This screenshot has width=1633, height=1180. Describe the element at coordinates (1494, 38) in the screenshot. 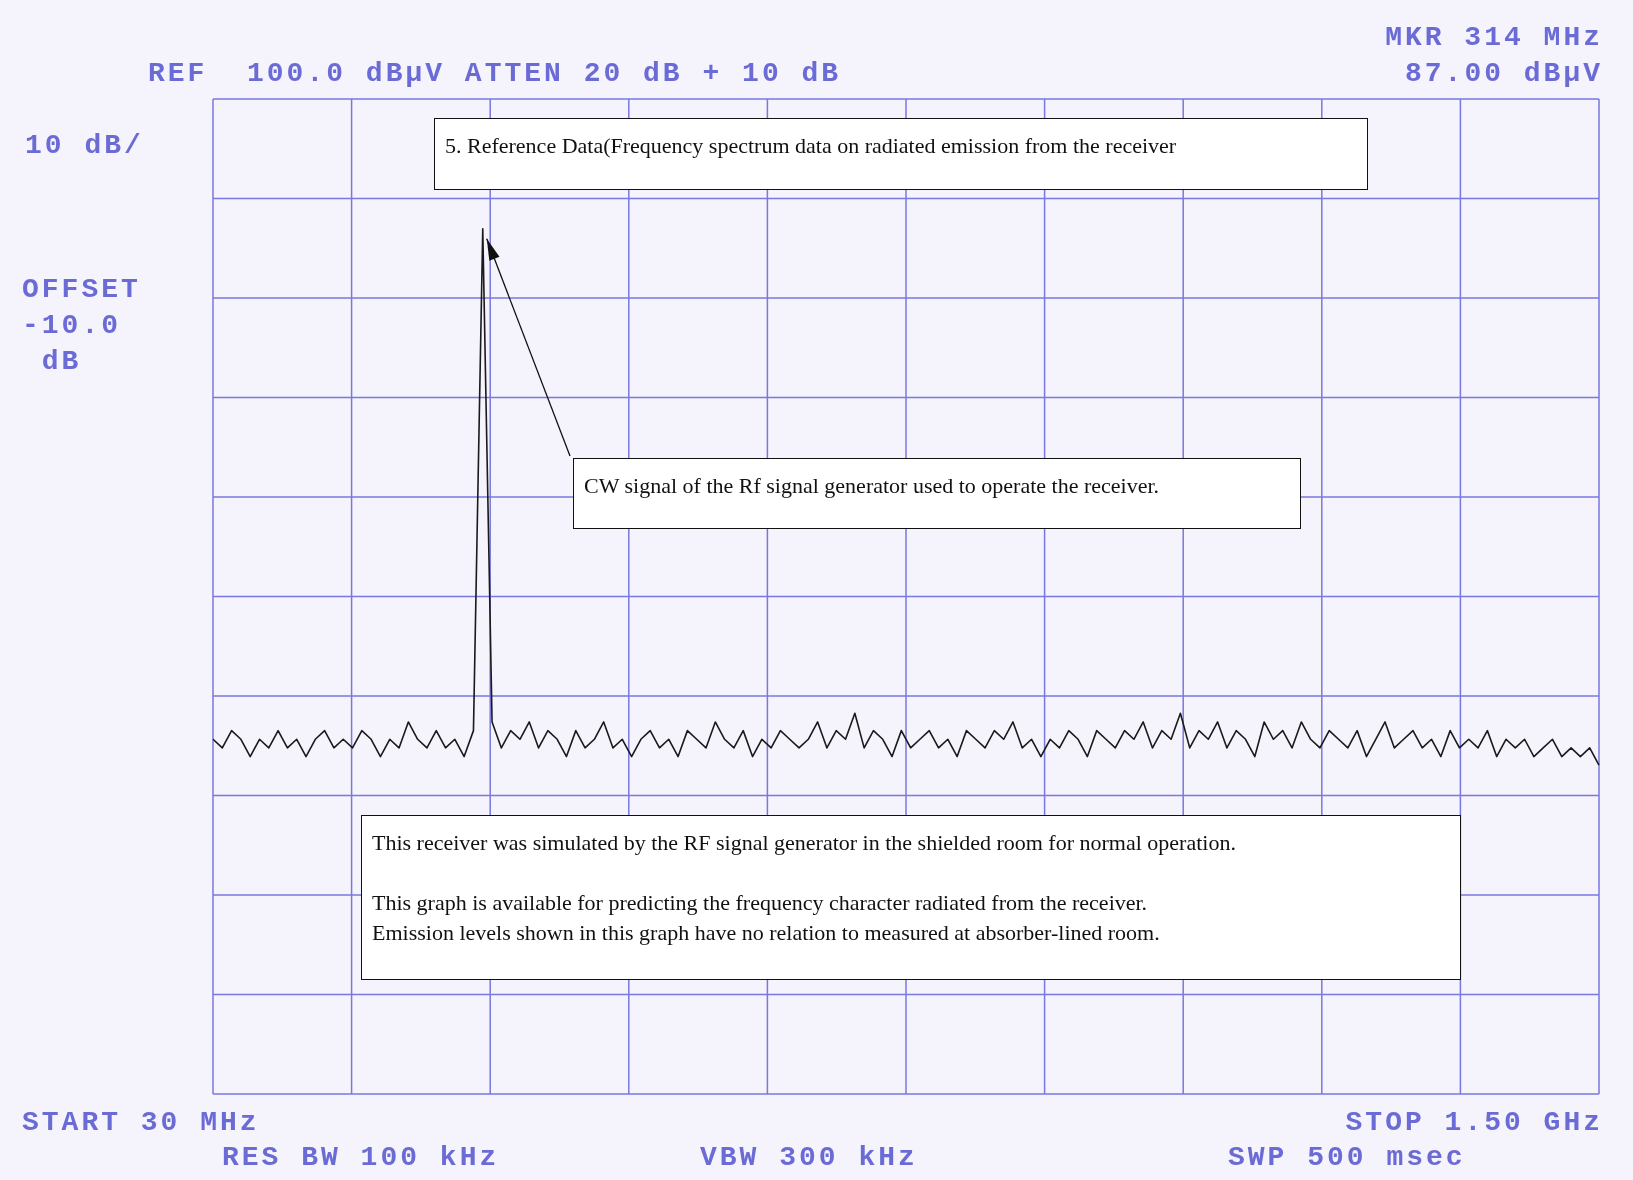

I see `text: MKR 314 MHz` at that location.